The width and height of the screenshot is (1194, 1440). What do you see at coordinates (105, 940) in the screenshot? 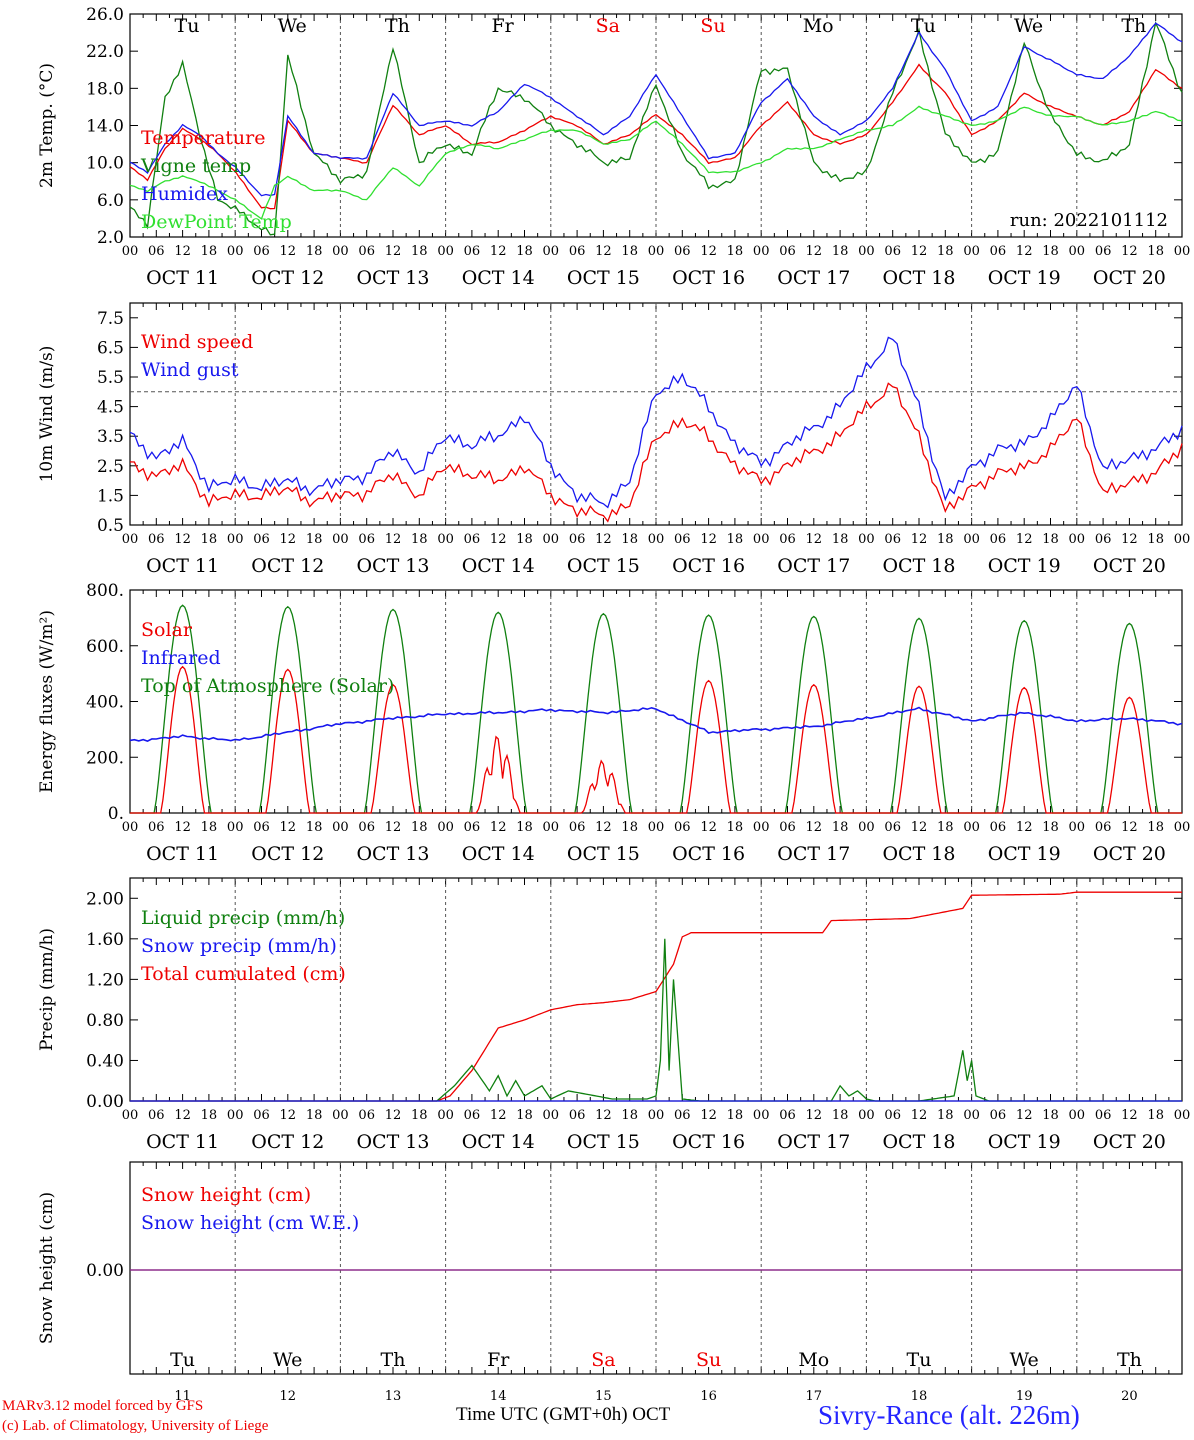
I see `y-tick-label: 1.60` at bounding box center [105, 940].